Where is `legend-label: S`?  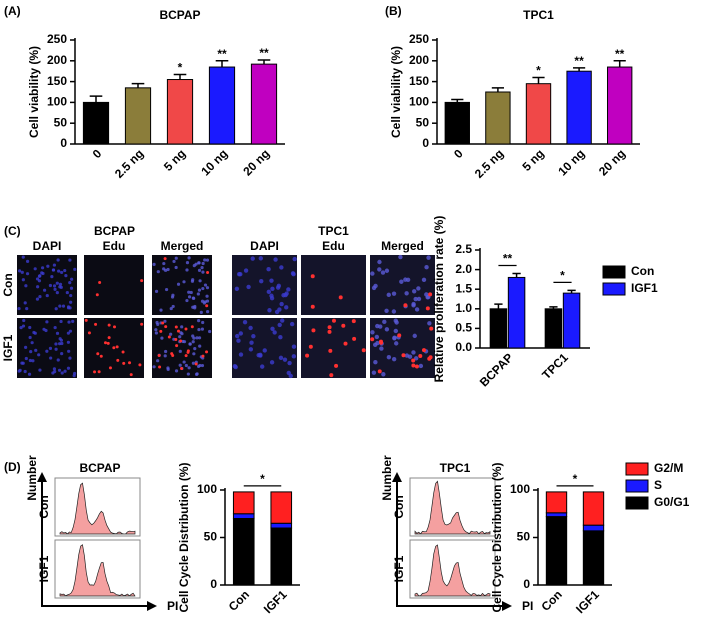 legend-label: S is located at coordinates (658, 485).